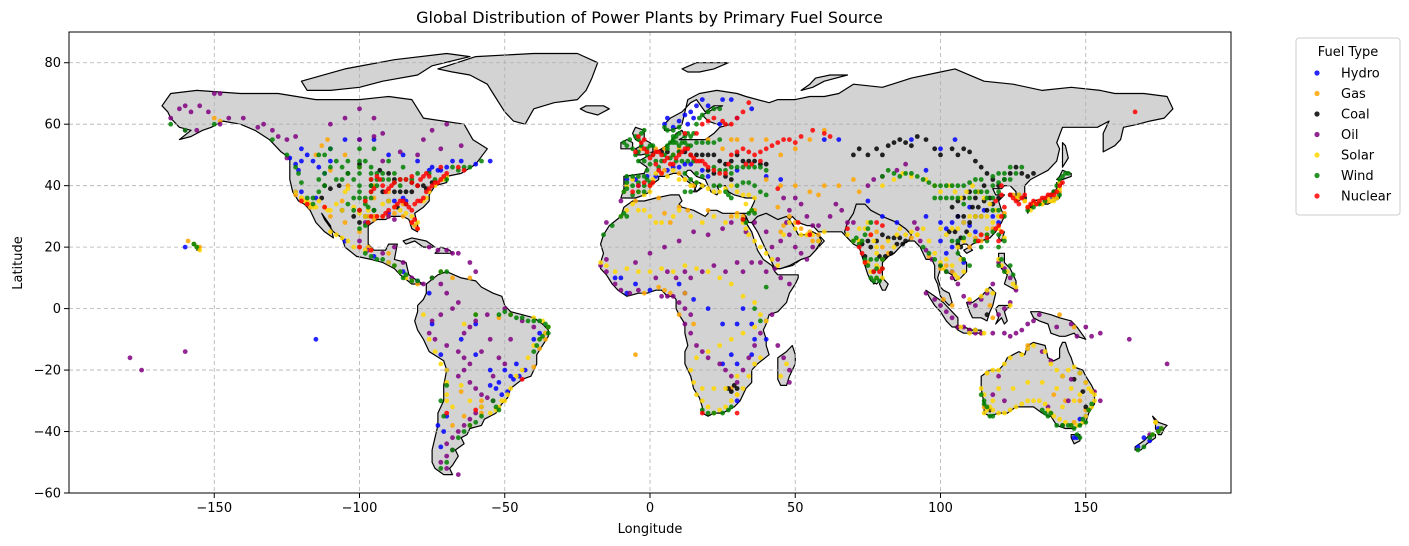  What do you see at coordinates (1348, 52) in the screenshot?
I see `legend-title: Fuel Type` at bounding box center [1348, 52].